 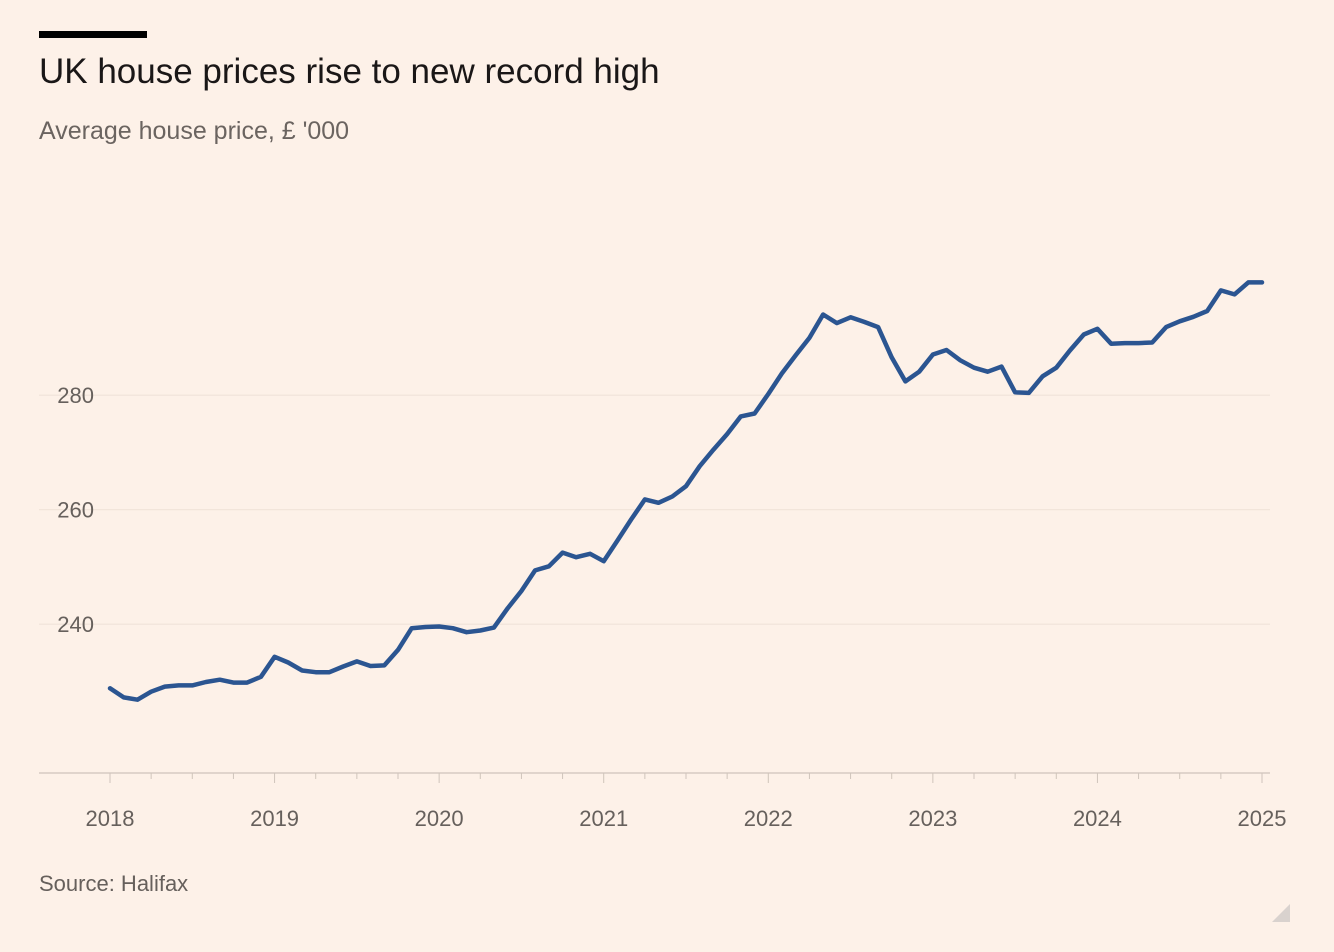 What do you see at coordinates (349, 71) in the screenshot?
I see `chart-title: UK house prices rise to new record high` at bounding box center [349, 71].